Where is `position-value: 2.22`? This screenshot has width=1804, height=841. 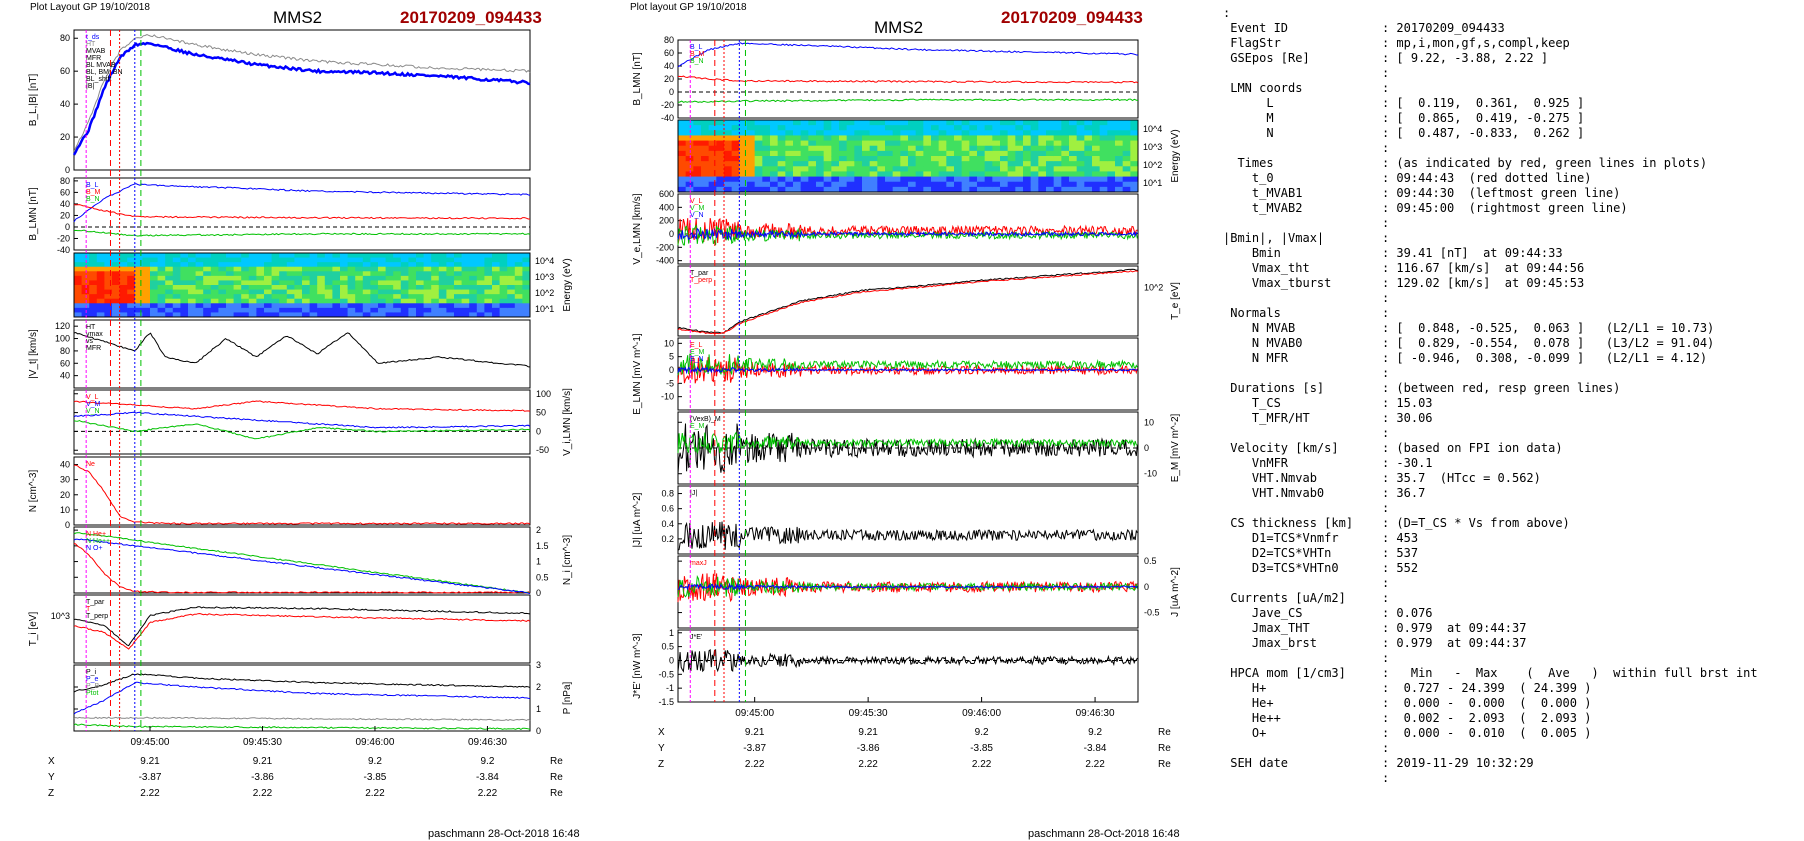 position-value: 2.22 is located at coordinates (982, 764).